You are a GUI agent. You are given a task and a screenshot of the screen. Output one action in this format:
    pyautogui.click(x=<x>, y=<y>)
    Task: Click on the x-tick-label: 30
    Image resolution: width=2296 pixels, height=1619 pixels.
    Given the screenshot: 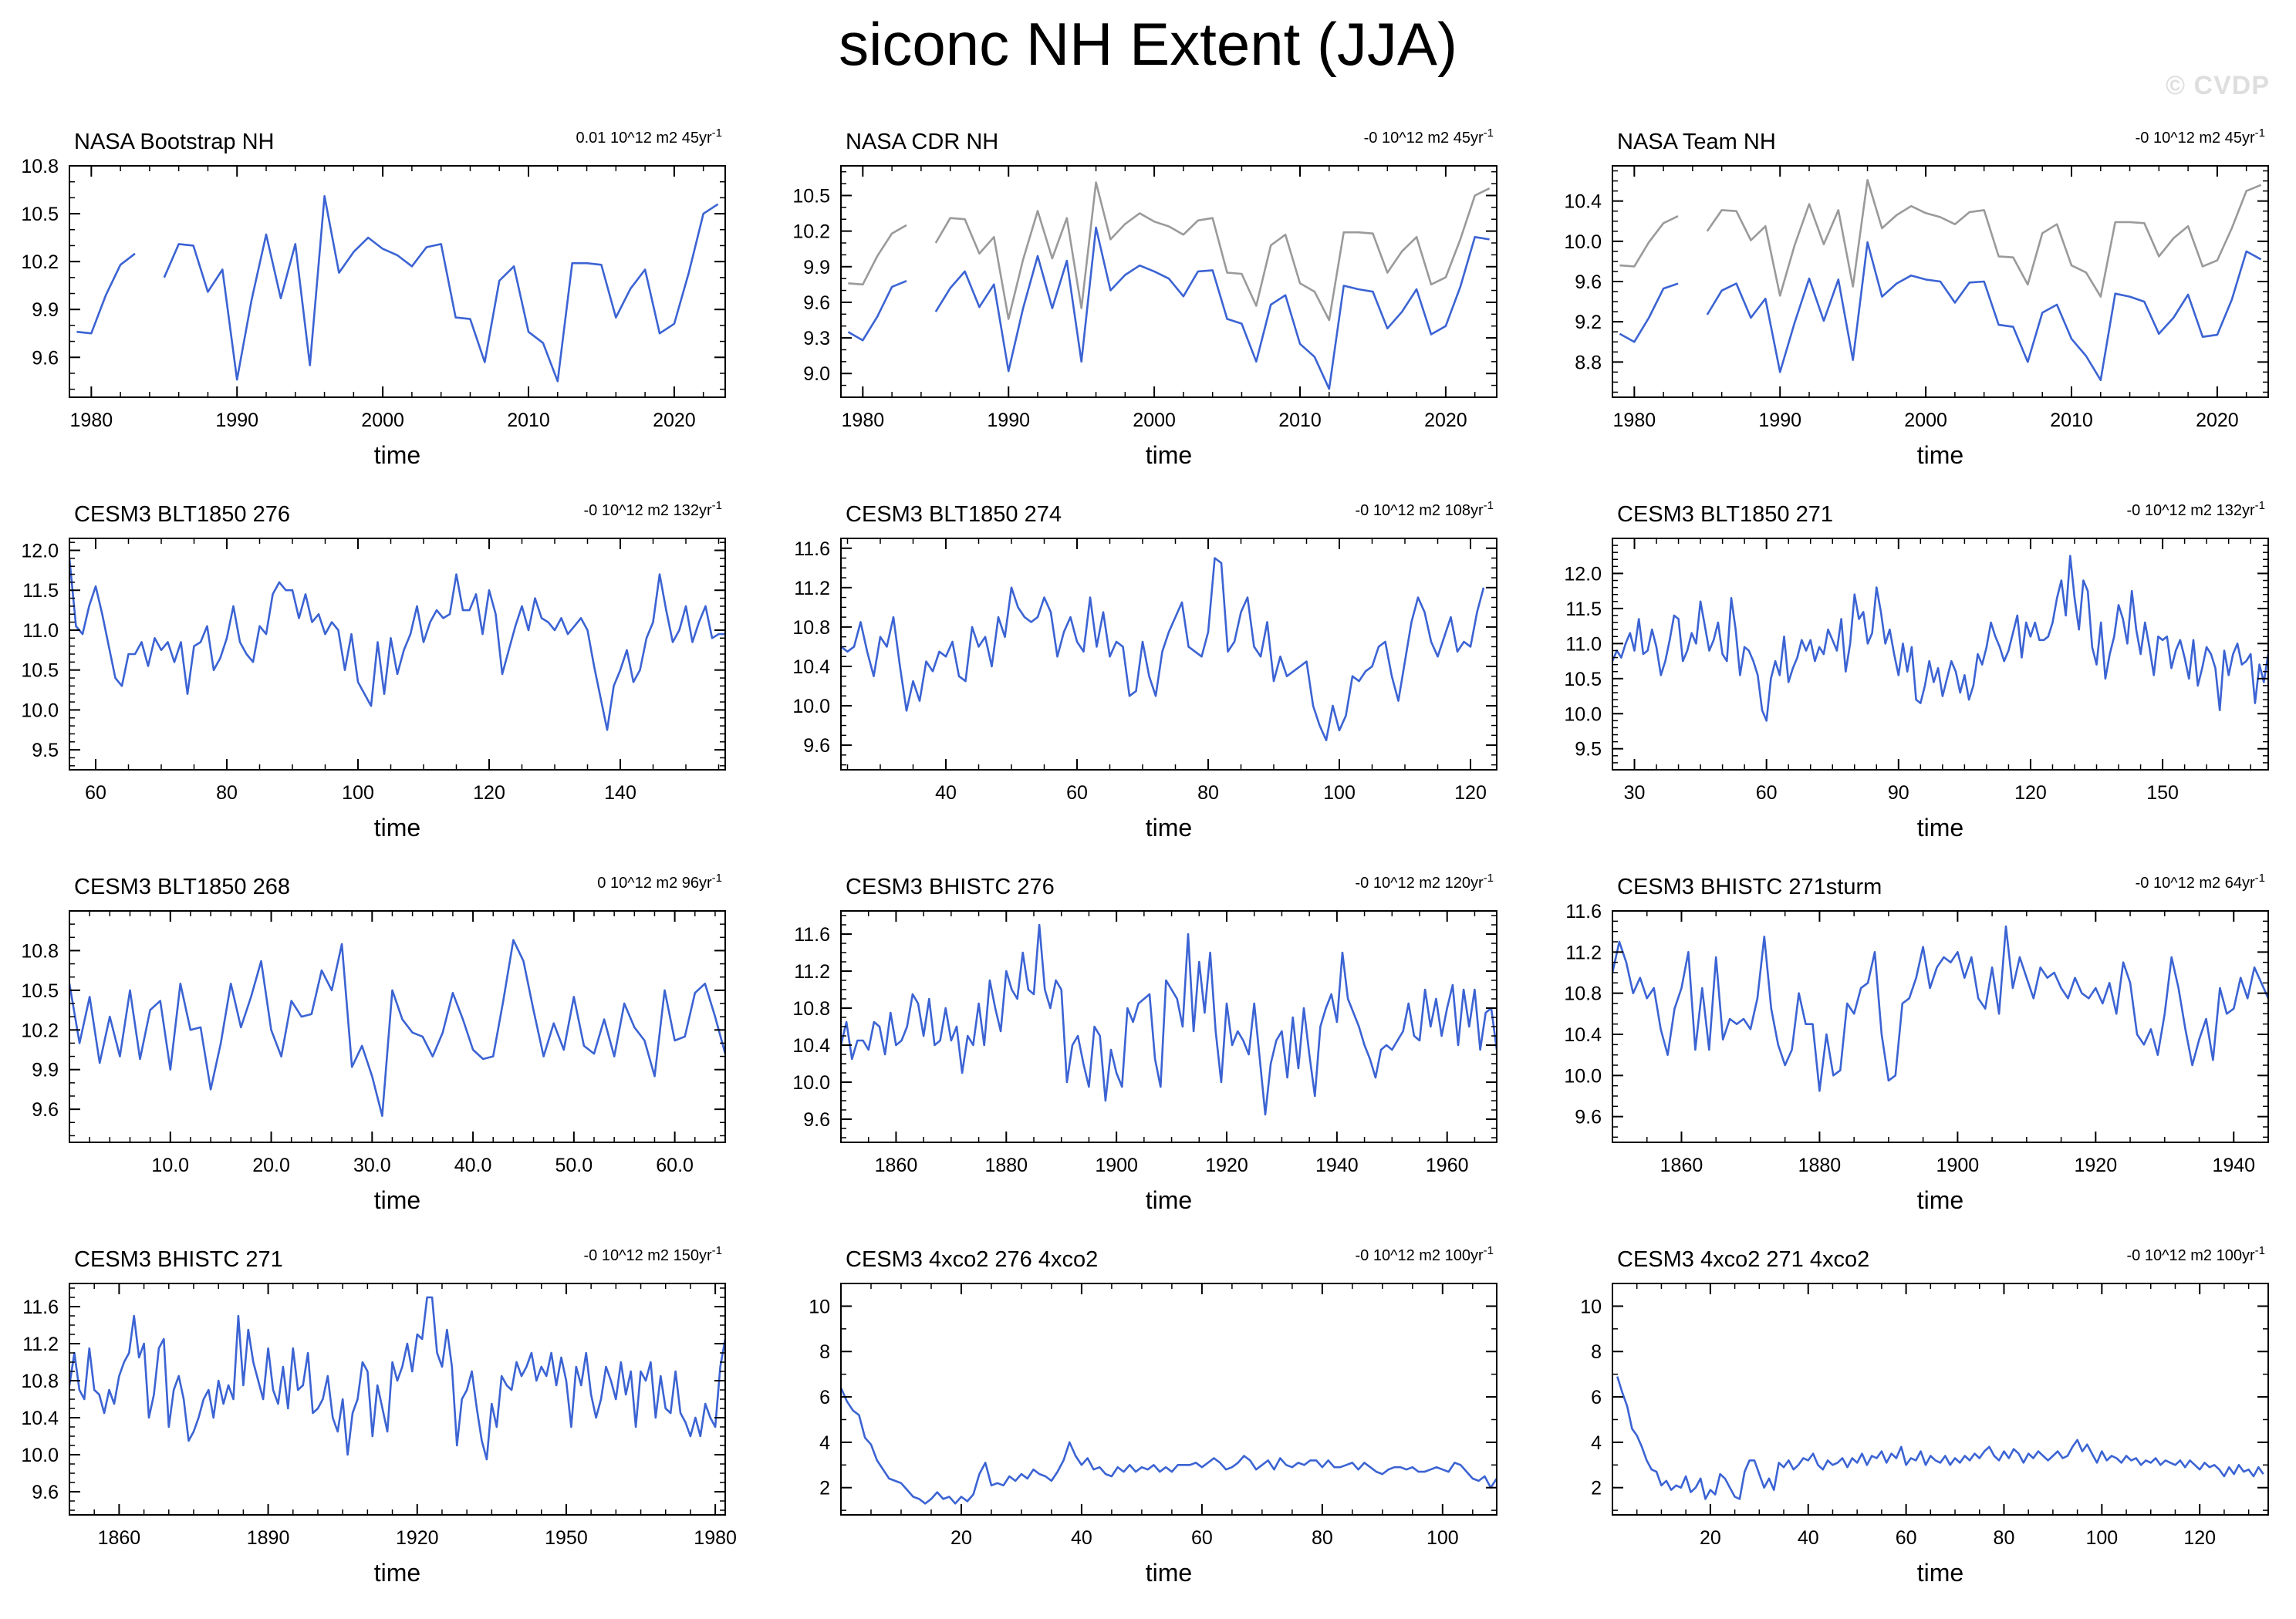 What is the action you would take?
    pyautogui.click(x=1635, y=793)
    